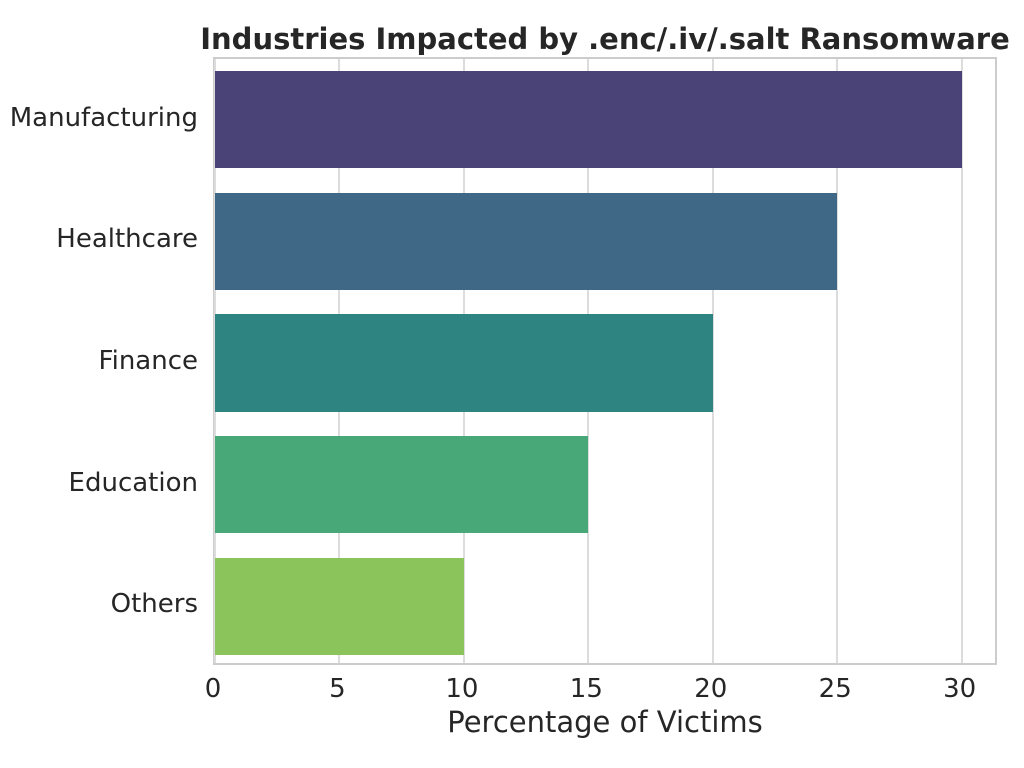 The image size is (1024, 768). I want to click on y-tick-label-finance: Finance, so click(148, 361).